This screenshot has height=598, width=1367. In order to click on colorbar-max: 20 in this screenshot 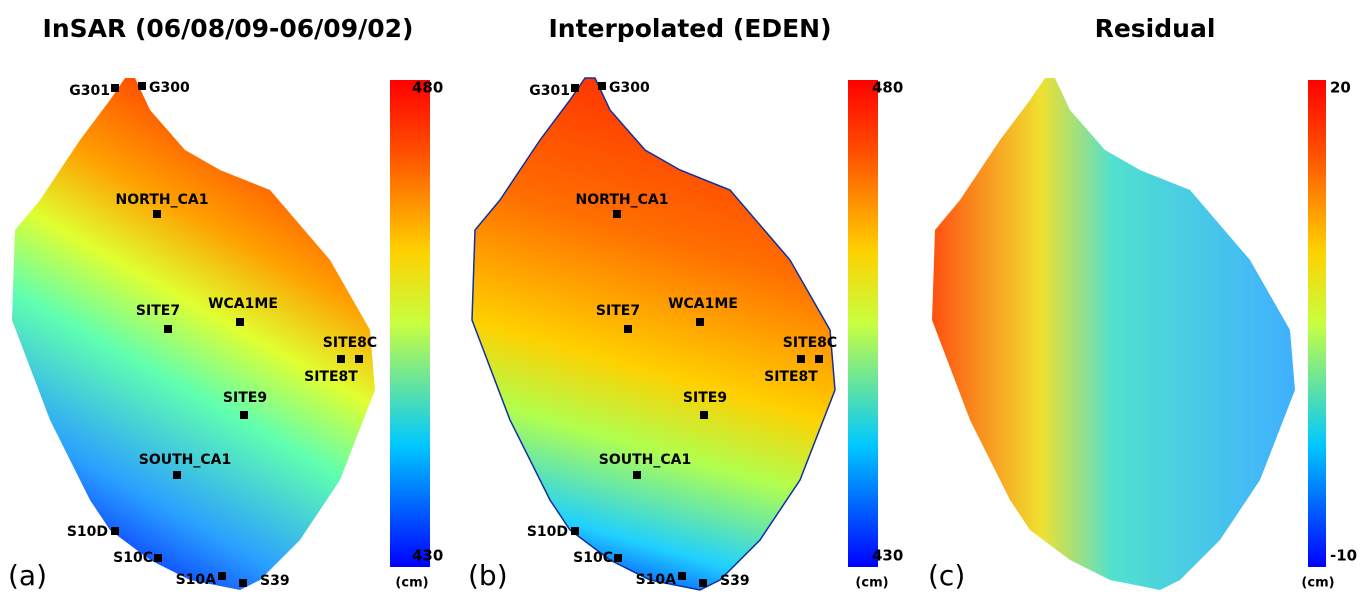, I will do `click(1340, 88)`.